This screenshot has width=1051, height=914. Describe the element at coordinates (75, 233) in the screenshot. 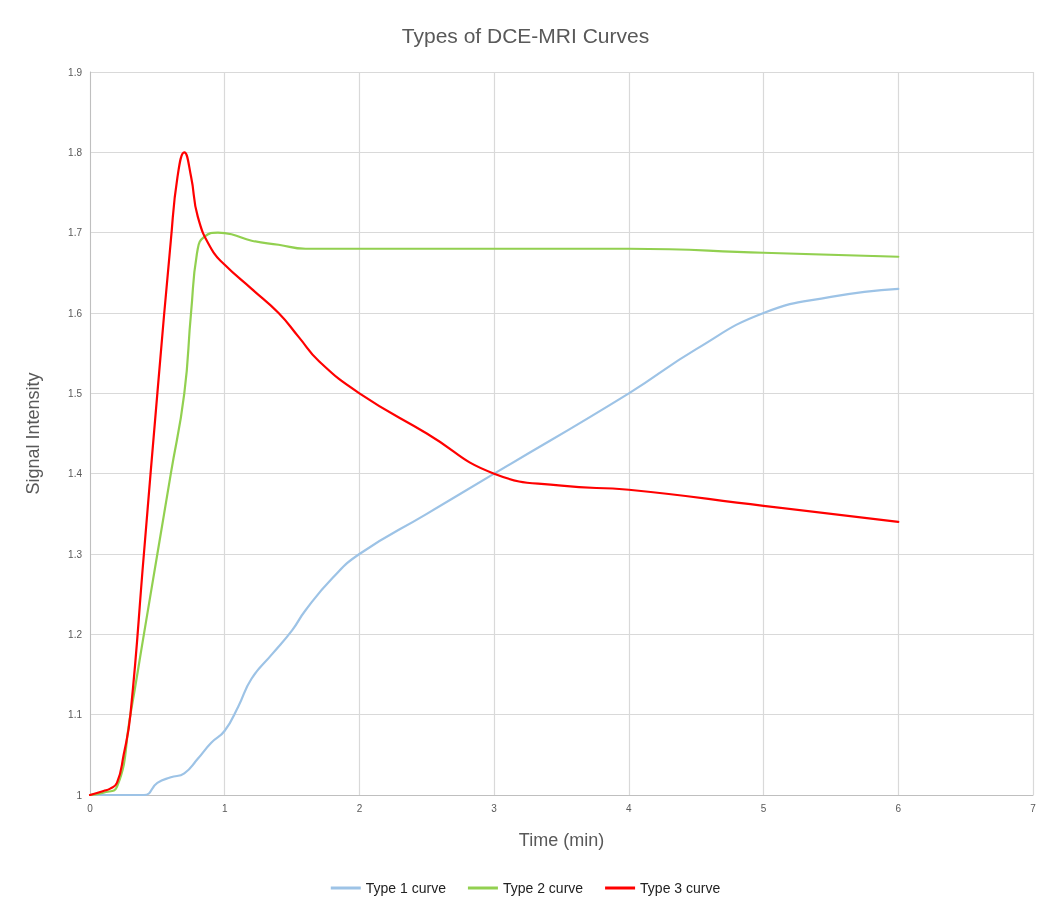

I see `y-tick-label: 1.7` at that location.